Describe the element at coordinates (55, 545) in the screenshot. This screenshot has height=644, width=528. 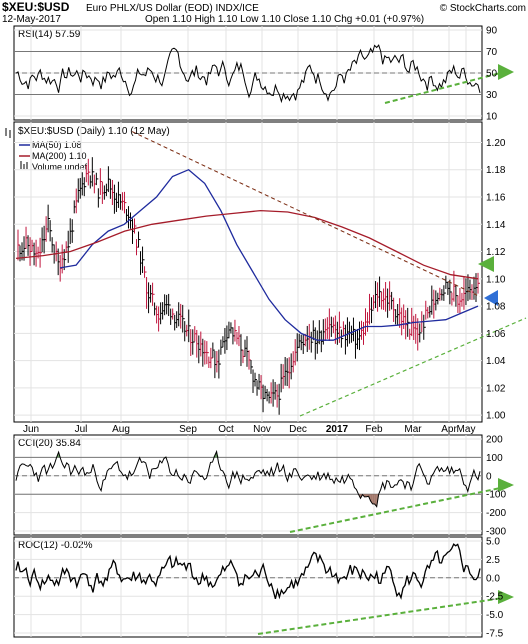
I see `roc-title: ROC(12) -0.02%` at that location.